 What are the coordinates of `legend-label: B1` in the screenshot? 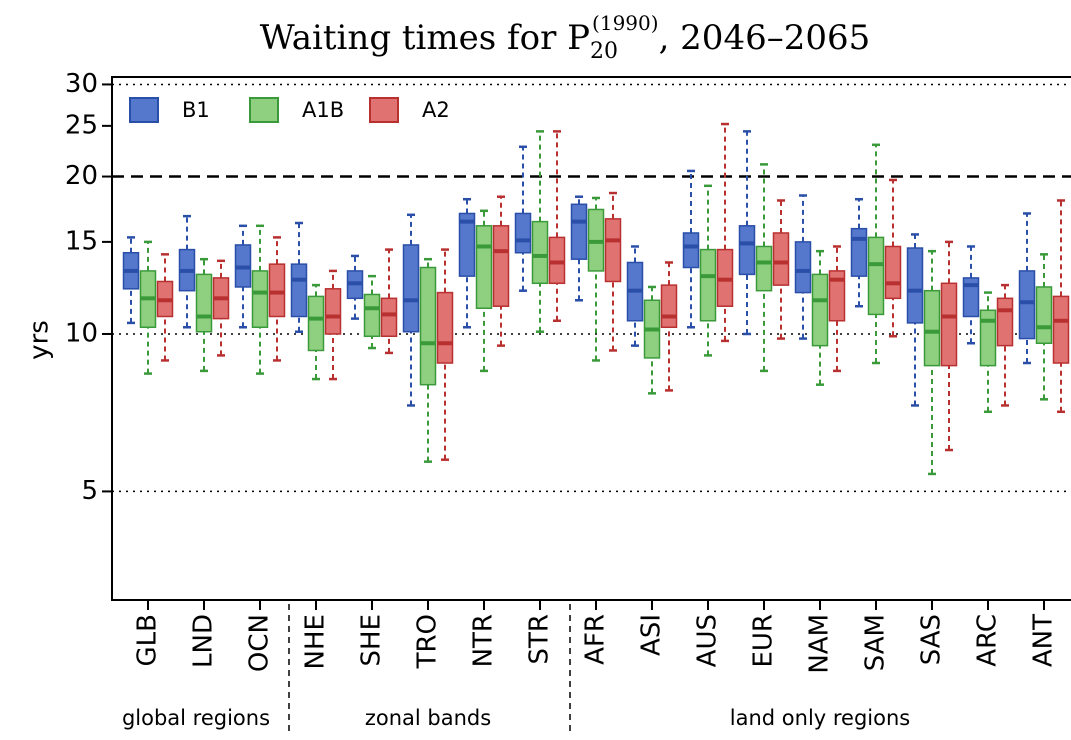 It's located at (196, 110).